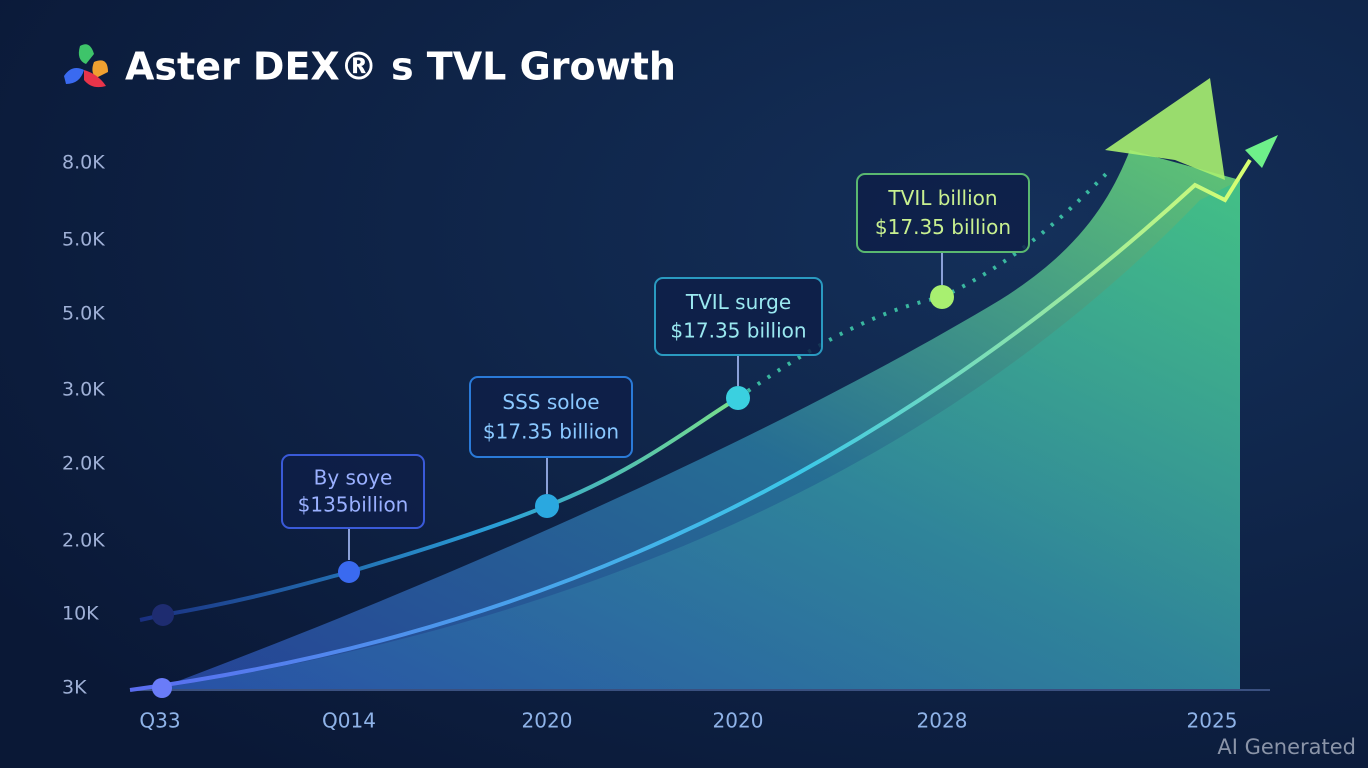  Describe the element at coordinates (1165, 129) in the screenshot. I see `big-arrow` at that location.